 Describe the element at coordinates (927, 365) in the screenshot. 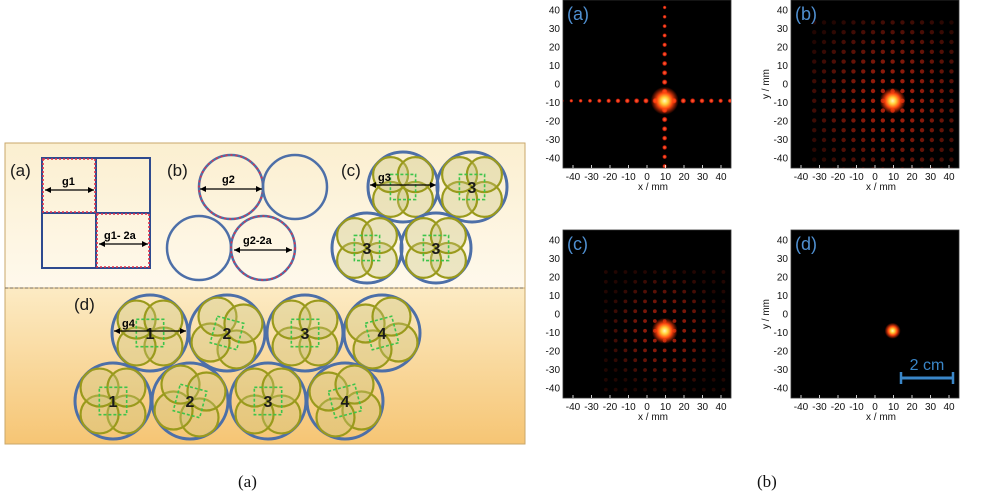

I see `scale-bar-label: 2 cm` at that location.